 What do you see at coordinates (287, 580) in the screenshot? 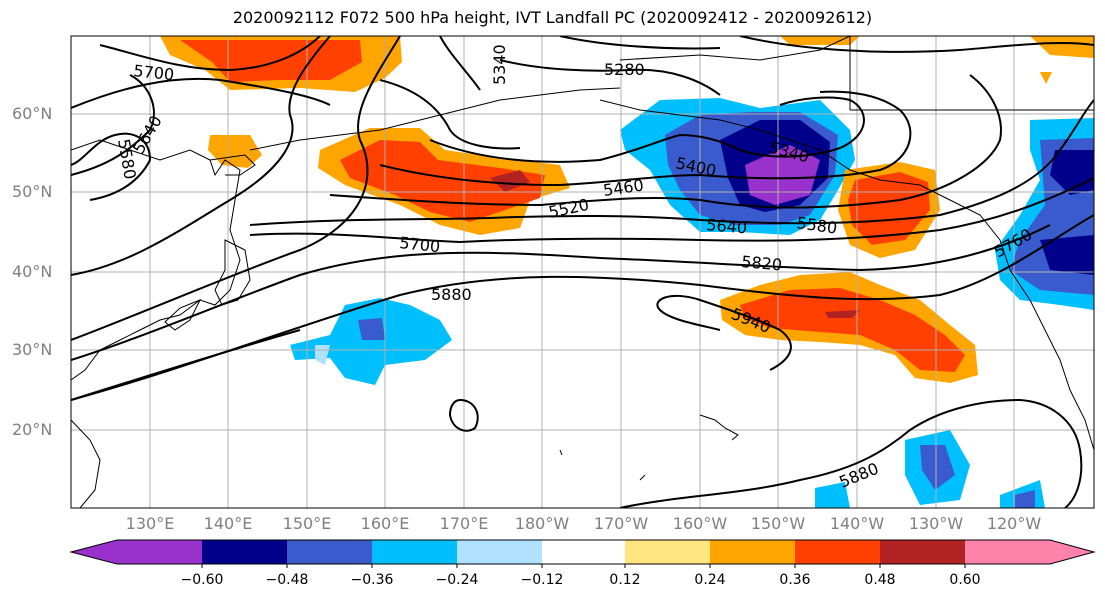
I see `colorbar-tick-label: −0.48` at bounding box center [287, 580].